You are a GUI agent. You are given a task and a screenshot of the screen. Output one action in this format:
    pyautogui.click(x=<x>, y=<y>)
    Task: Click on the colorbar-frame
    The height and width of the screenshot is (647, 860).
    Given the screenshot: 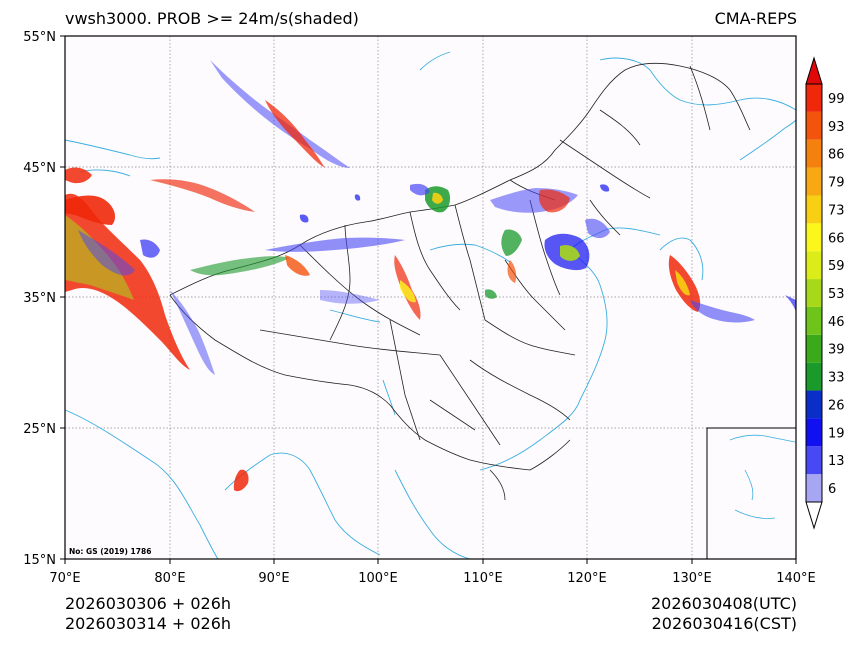 What is the action you would take?
    pyautogui.click(x=814, y=293)
    